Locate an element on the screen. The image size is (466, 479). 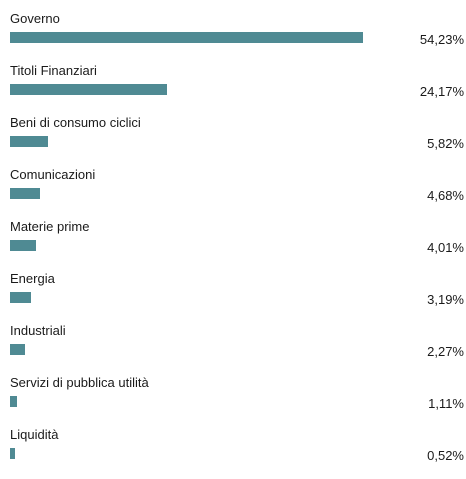
category-label: Industriali is located at coordinates (38, 330).